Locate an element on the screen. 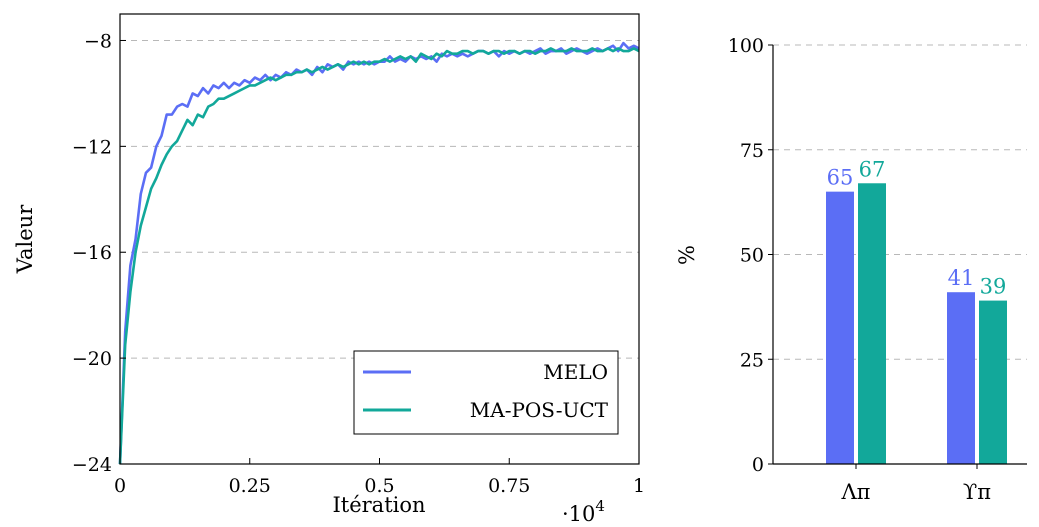  line-chart-ylabel: Valeur is located at coordinates (25, 239).